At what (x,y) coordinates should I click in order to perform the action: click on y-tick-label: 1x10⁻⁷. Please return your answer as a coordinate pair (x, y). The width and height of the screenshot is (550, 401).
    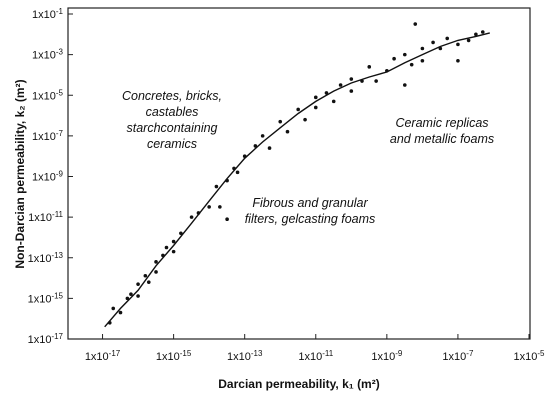
    Looking at the image, I should click on (48, 136).